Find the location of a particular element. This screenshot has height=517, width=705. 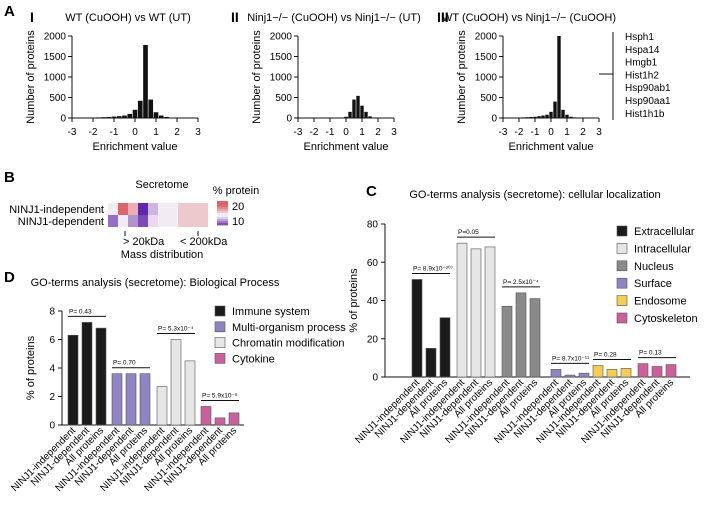

hist-y-tick-label: 1000 is located at coordinates (55, 78).